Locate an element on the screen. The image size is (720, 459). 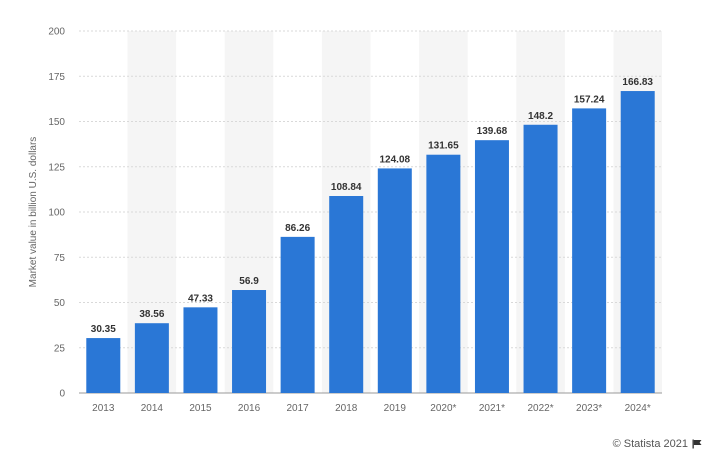
data-label: 56.9 is located at coordinates (249, 281).